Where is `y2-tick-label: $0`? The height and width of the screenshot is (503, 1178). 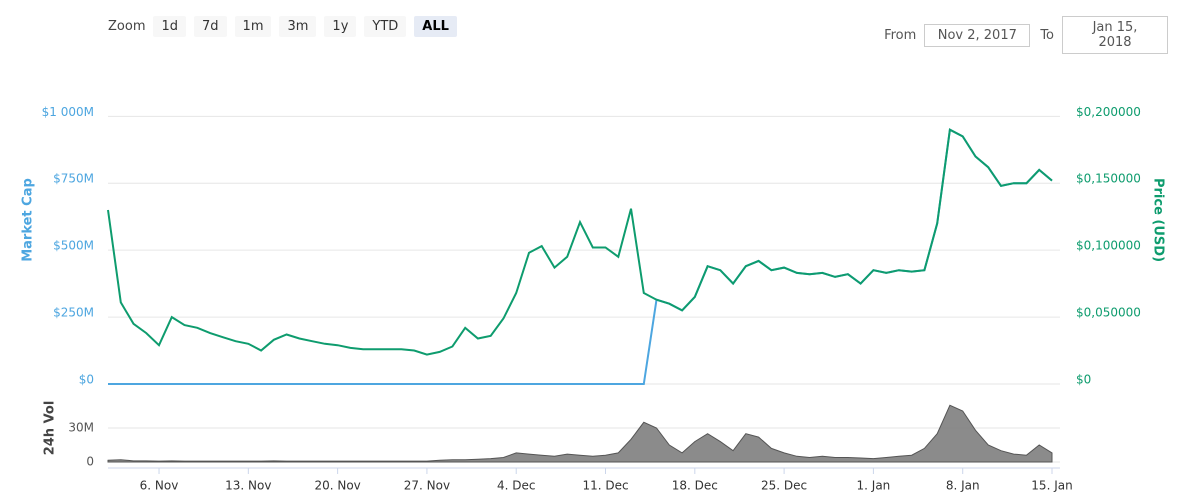
y2-tick-label: $0 is located at coordinates (1083, 380).